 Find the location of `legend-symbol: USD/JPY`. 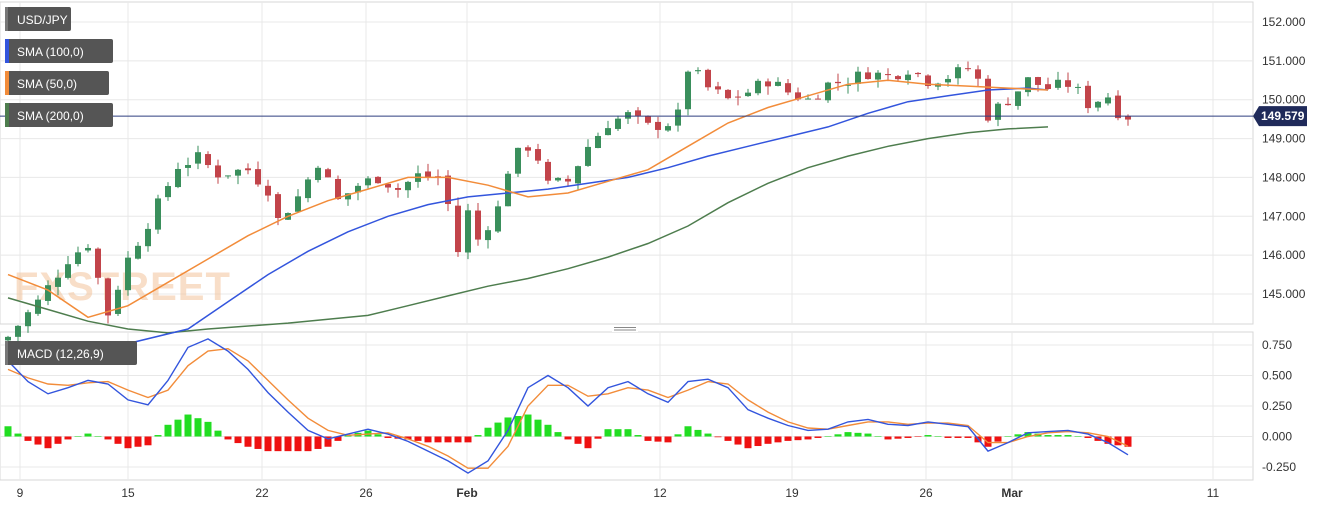

legend-symbol: USD/JPY is located at coordinates (38, 19).